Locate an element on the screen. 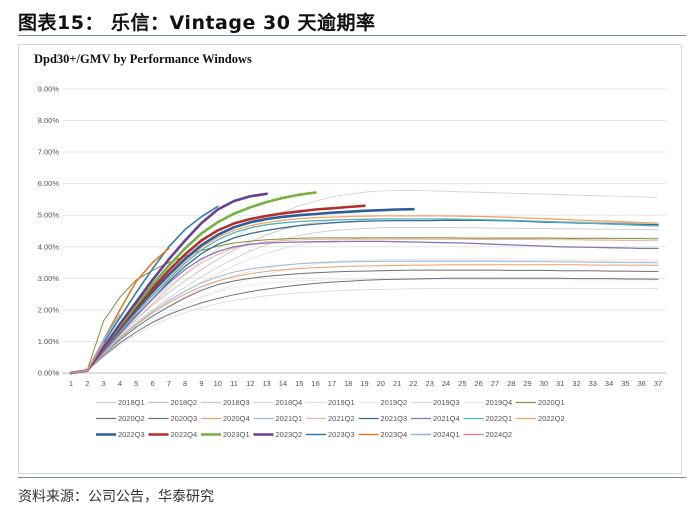 This screenshot has width=700, height=514. x-tick-label: 26 is located at coordinates (478, 383).